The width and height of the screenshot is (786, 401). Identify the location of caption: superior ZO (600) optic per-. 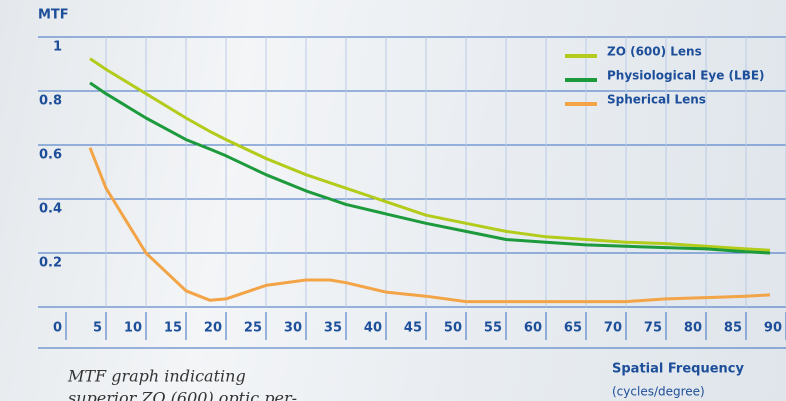
(182, 395).